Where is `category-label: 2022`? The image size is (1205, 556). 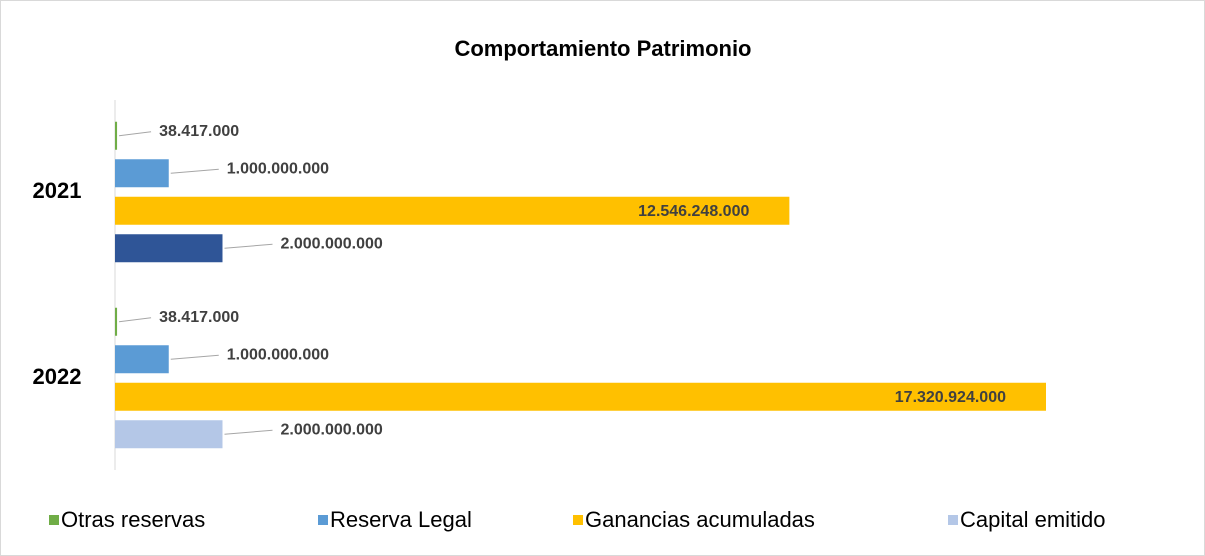 category-label: 2022 is located at coordinates (57, 376).